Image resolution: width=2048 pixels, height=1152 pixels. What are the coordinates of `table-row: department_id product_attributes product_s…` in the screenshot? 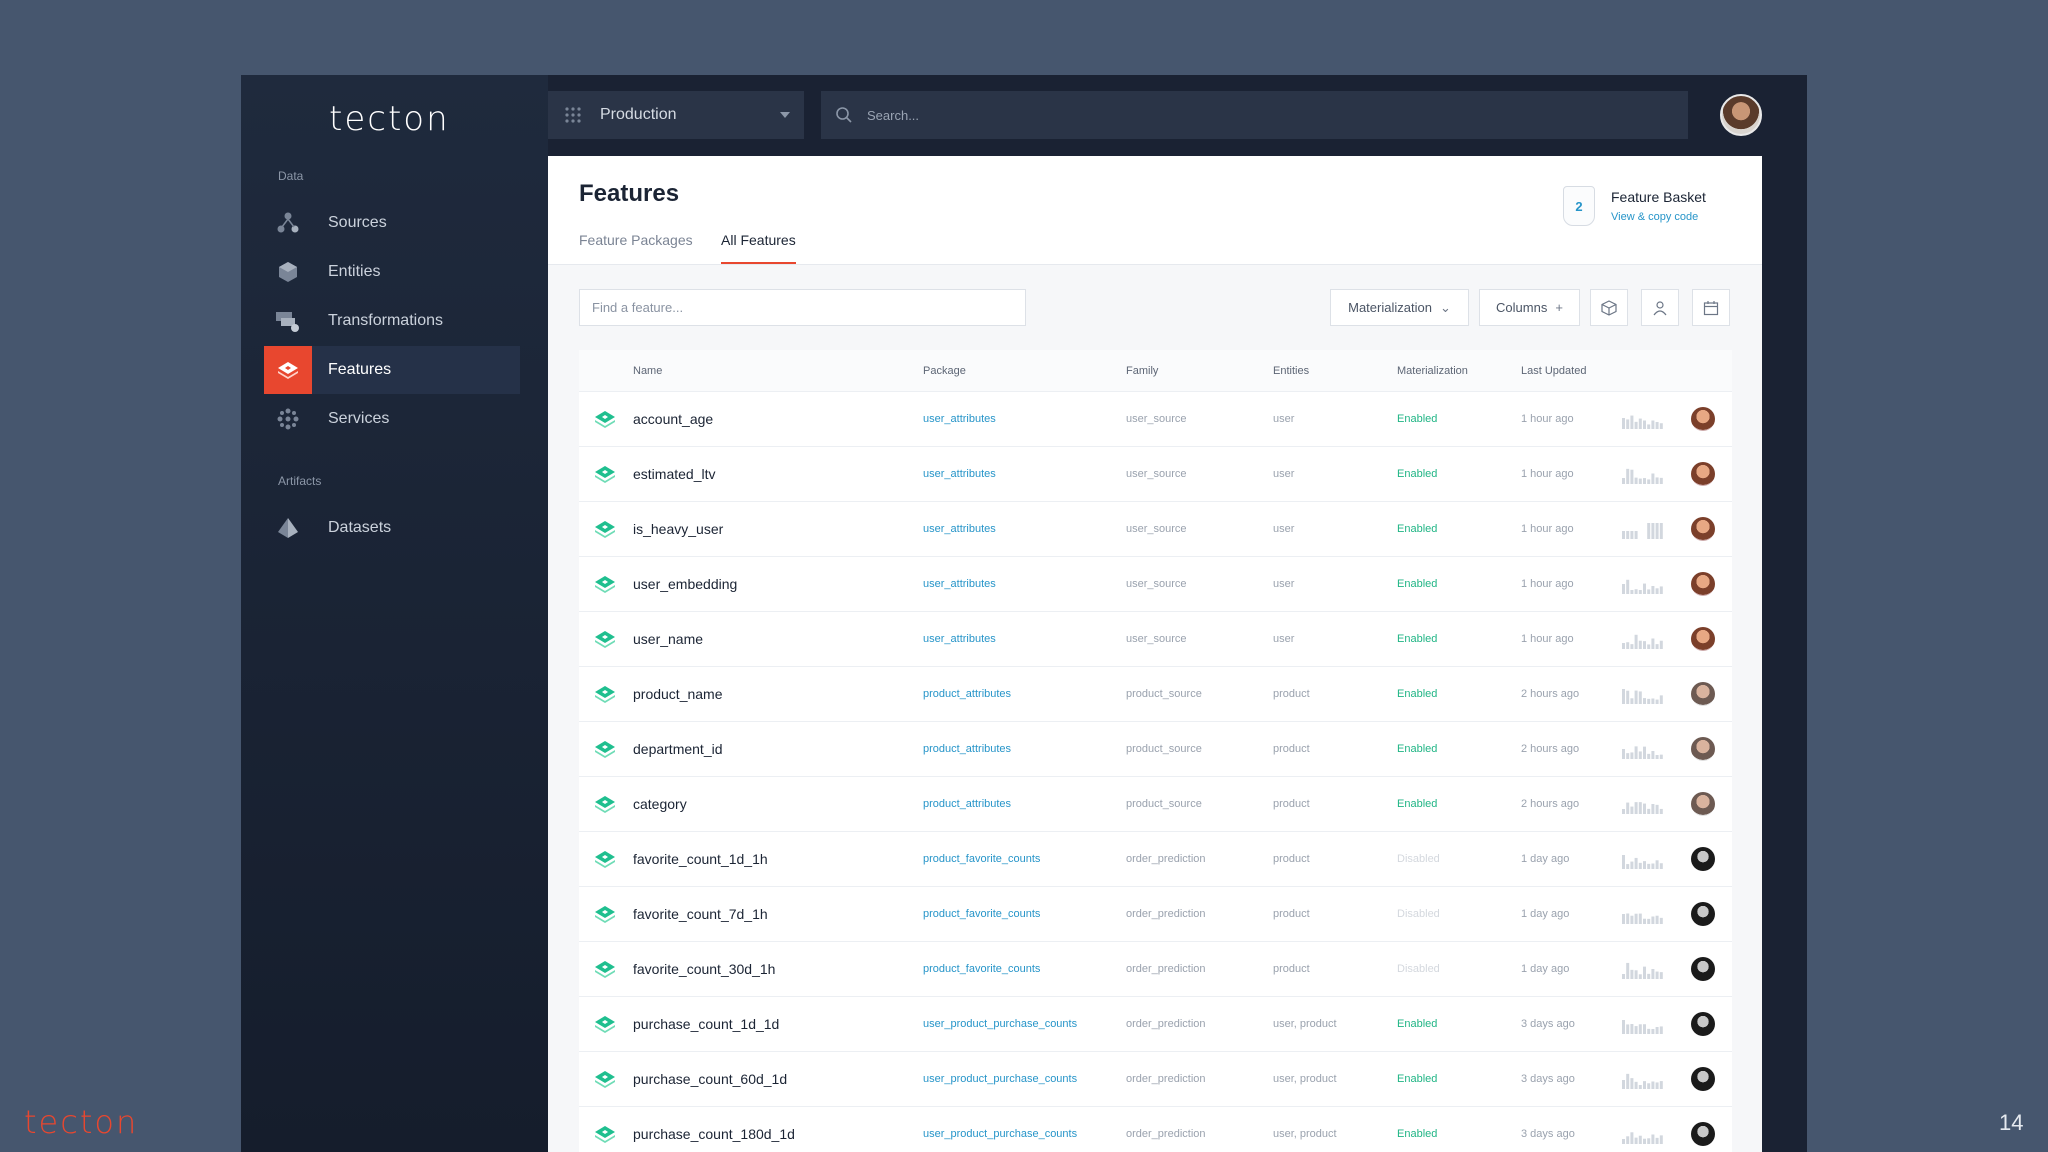 It's located at (1155, 749).